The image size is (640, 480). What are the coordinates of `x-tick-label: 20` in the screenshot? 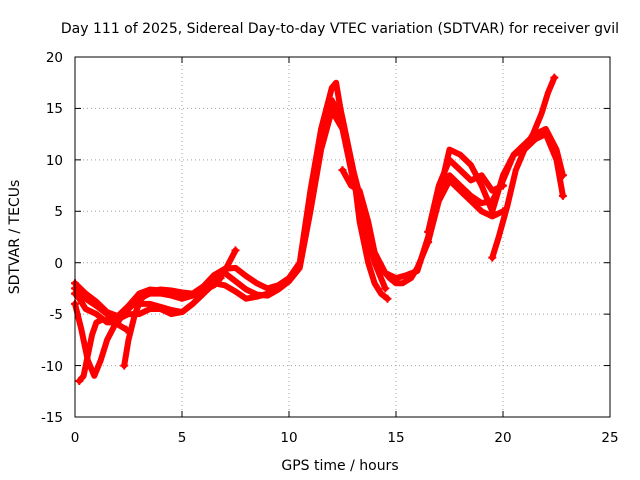 It's located at (502, 438).